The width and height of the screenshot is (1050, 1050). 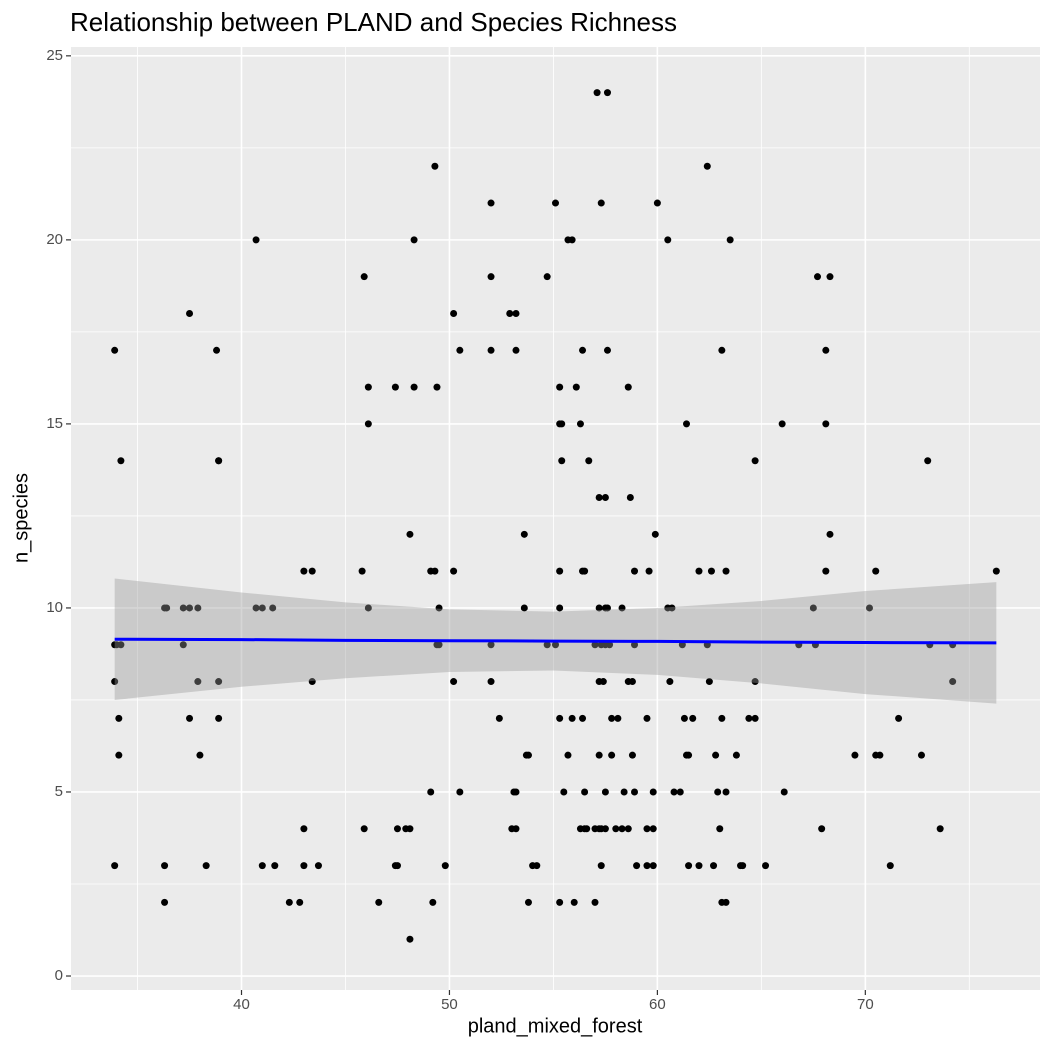 I want to click on y-tick-label: 0, so click(x=59, y=975).